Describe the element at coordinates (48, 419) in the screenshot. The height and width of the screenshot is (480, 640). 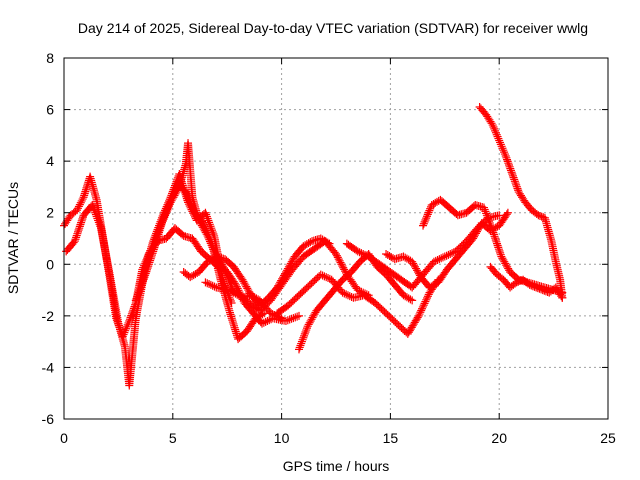
I see `y-tick-label: -6` at that location.